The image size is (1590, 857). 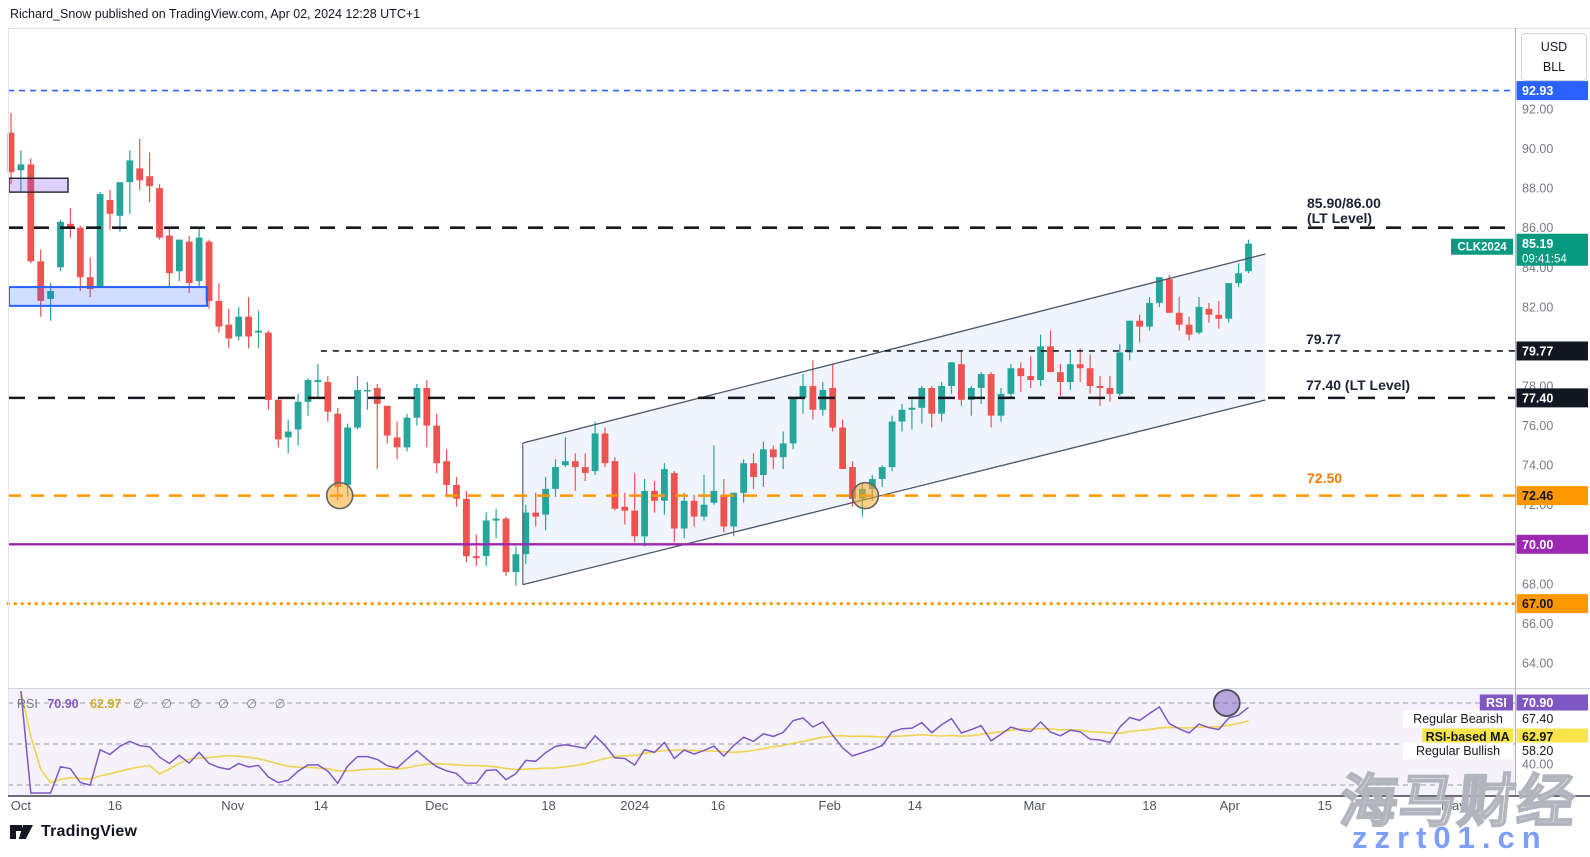 I want to click on rsi-indicator-readout: RSI 70.90 62.97 ∅ ∅ ∅ ∅ ∅ ∅, so click(x=155, y=703).